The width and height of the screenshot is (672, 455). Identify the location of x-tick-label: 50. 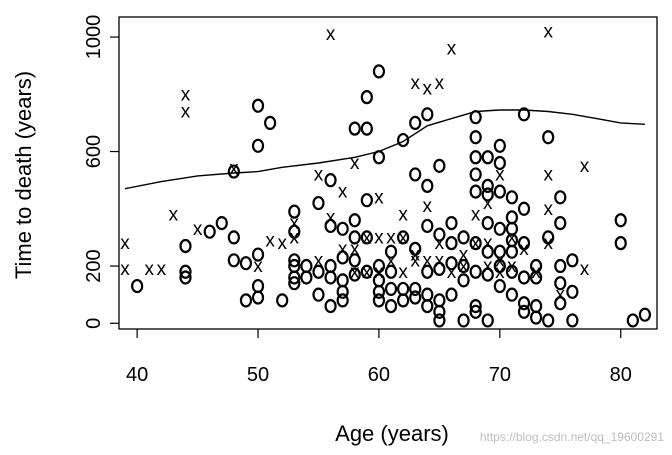
(258, 375).